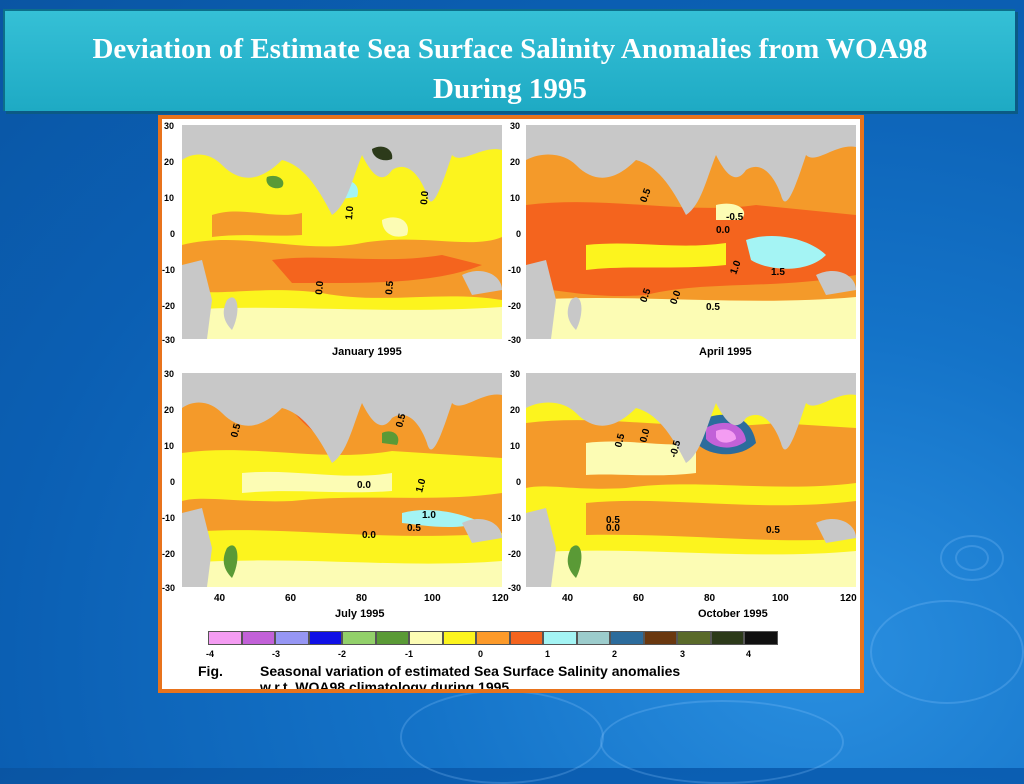 This screenshot has width=1024, height=784. What do you see at coordinates (778, 272) in the screenshot?
I see `contour-label: 1.5` at bounding box center [778, 272].